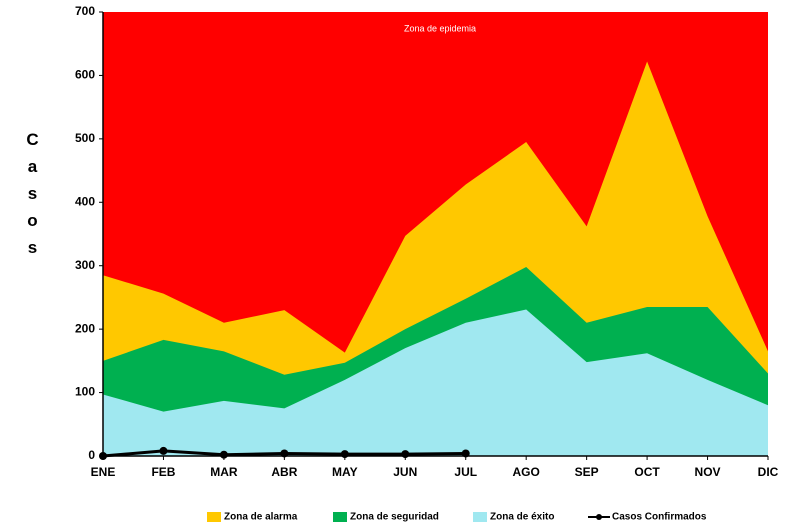  I want to click on x-tick-label: JUN, so click(405, 472).